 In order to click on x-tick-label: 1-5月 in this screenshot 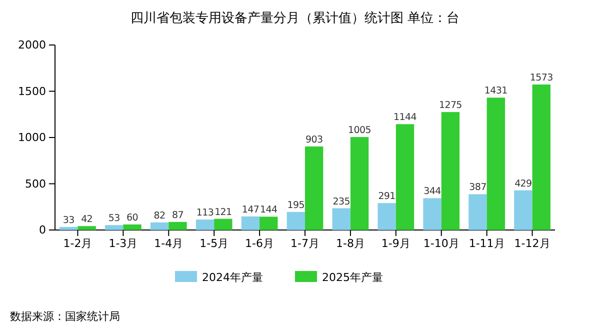, I will do `click(214, 243)`.